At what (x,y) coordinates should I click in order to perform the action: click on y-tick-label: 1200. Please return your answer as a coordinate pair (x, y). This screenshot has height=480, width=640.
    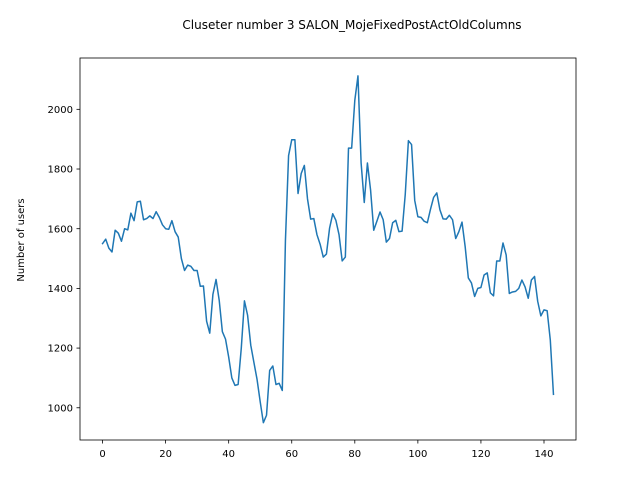
    Looking at the image, I should click on (60, 349).